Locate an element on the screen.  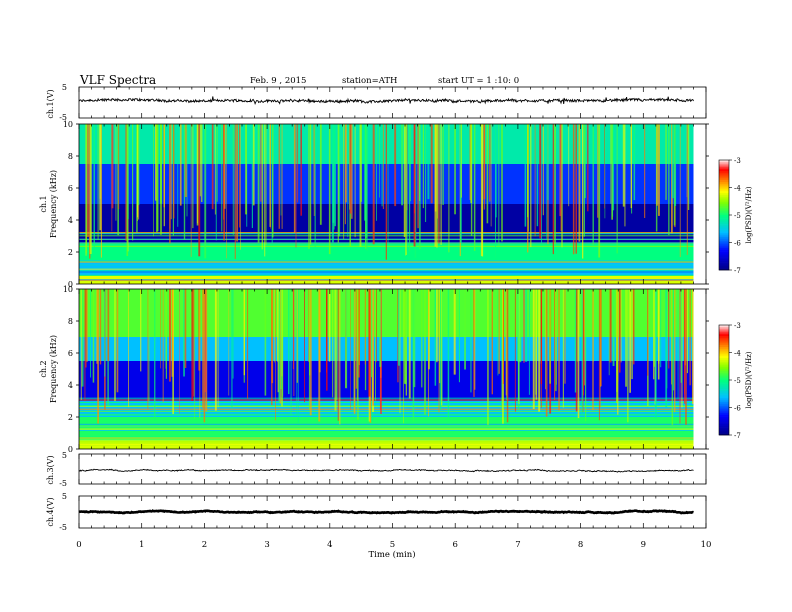
x-tick-label: 7 is located at coordinates (517, 545).